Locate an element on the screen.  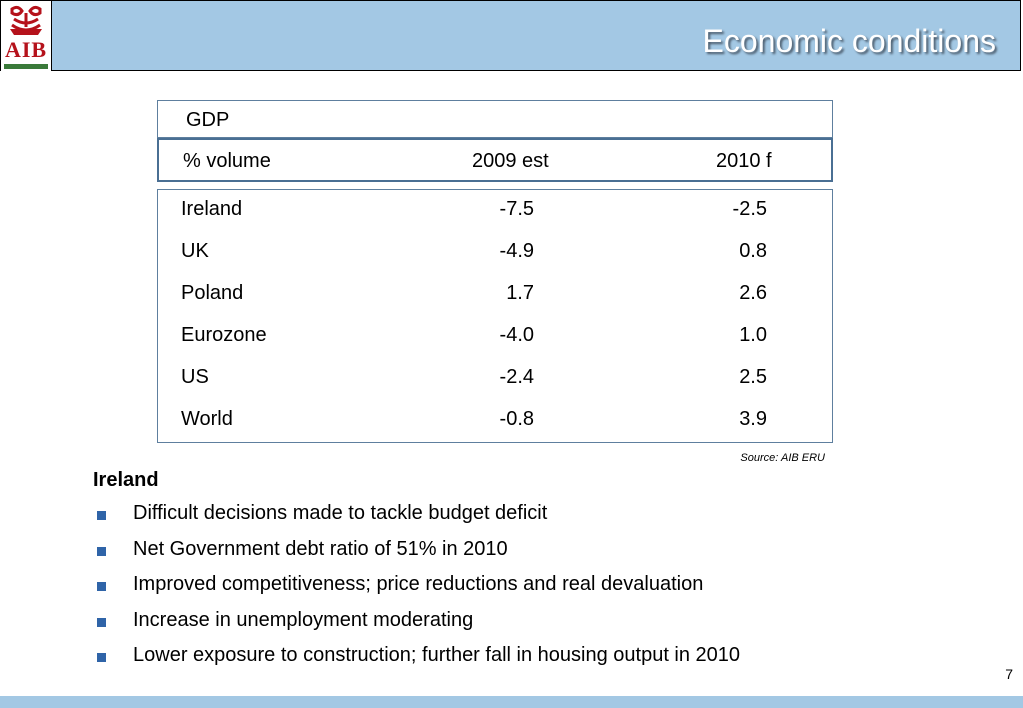
cell-2010: 3.9 is located at coordinates (753, 419).